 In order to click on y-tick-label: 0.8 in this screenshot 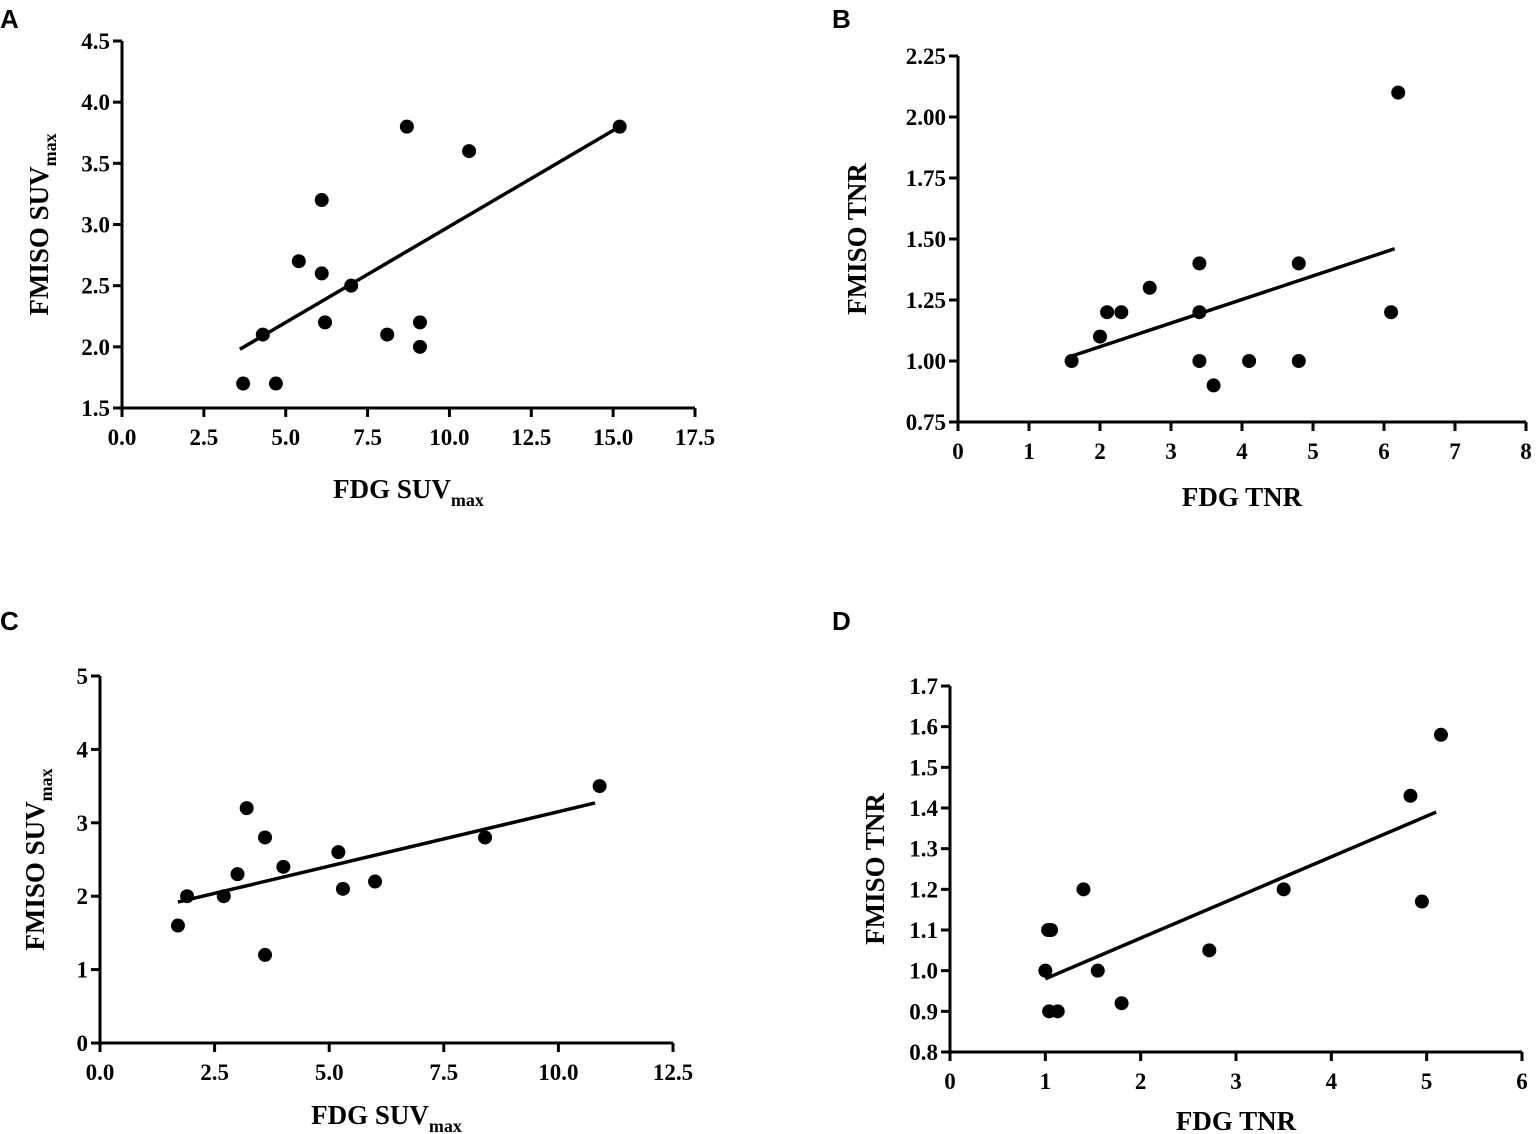, I will do `click(923, 1052)`.